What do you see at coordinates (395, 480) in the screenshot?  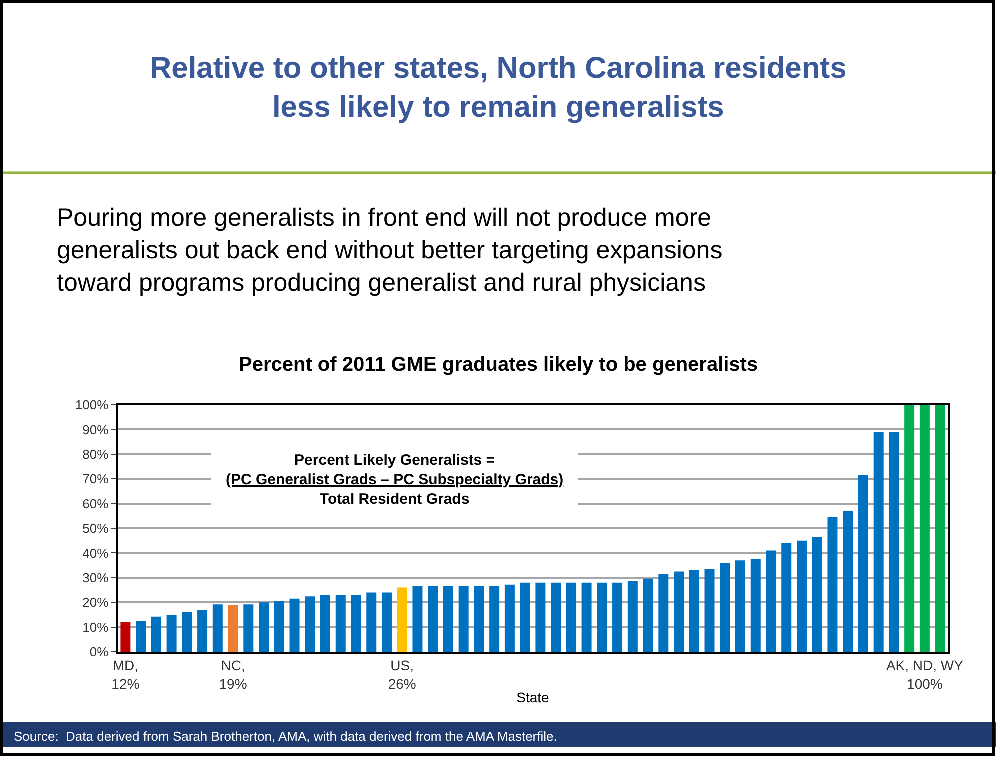 I see `annotation: Percent Likely Generalists = (PC Generalist Grads – PC Subspecialty Grads) Total Resident Grads` at bounding box center [395, 480].